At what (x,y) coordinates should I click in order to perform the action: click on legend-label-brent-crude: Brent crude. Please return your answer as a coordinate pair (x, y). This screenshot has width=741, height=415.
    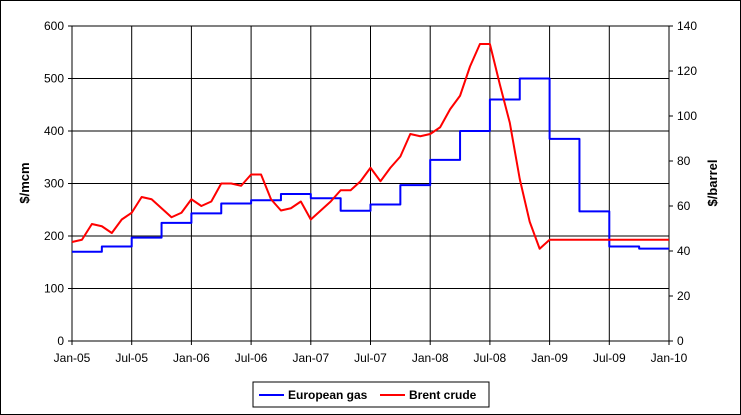
    Looking at the image, I should click on (443, 395).